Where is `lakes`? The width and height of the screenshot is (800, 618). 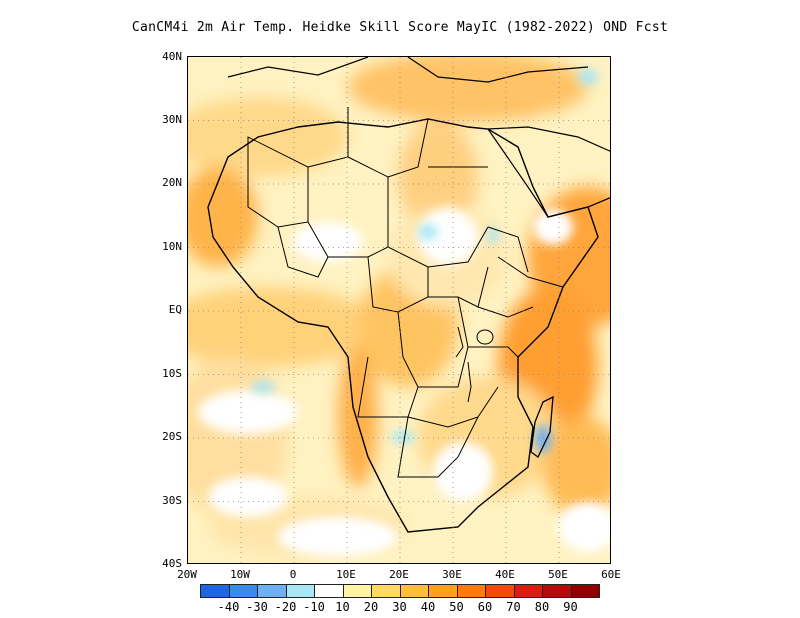 lakes is located at coordinates (474, 364).